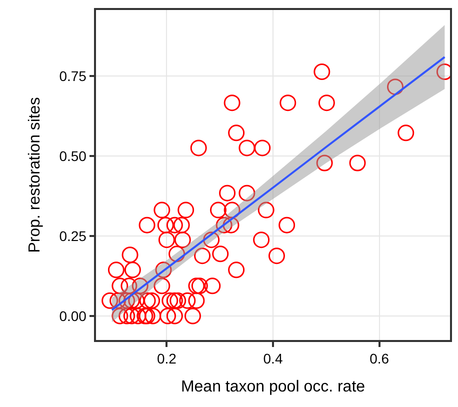 The height and width of the screenshot is (407, 458). What do you see at coordinates (73, 316) in the screenshot?
I see `y-tick-label: 0.00` at bounding box center [73, 316].